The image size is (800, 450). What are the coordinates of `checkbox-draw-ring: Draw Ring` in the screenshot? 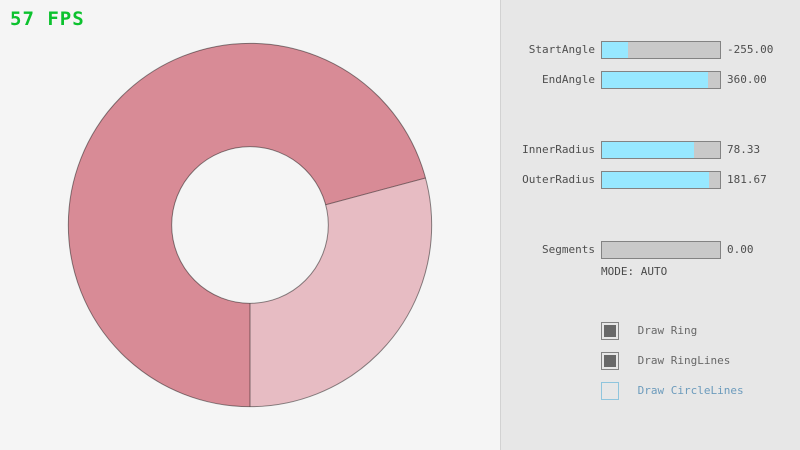 It's located at (649, 330).